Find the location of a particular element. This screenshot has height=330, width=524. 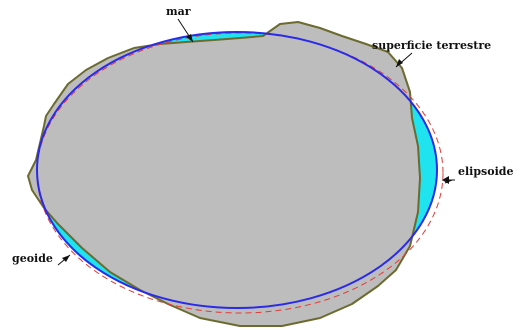

arrow-elipsoide-tail is located at coordinates (448, 181).